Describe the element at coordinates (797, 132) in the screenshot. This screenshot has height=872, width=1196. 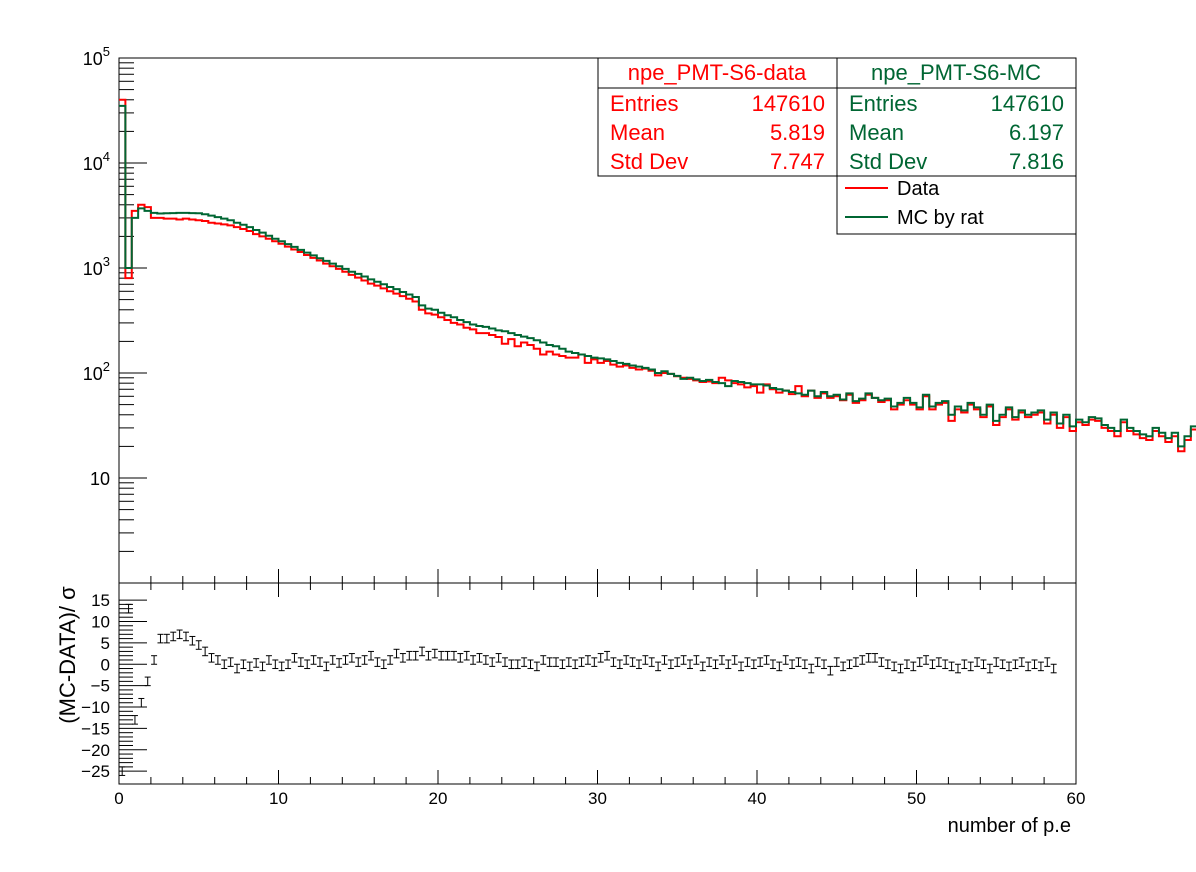
I see `stat-data-mean-value: 5.819` at that location.